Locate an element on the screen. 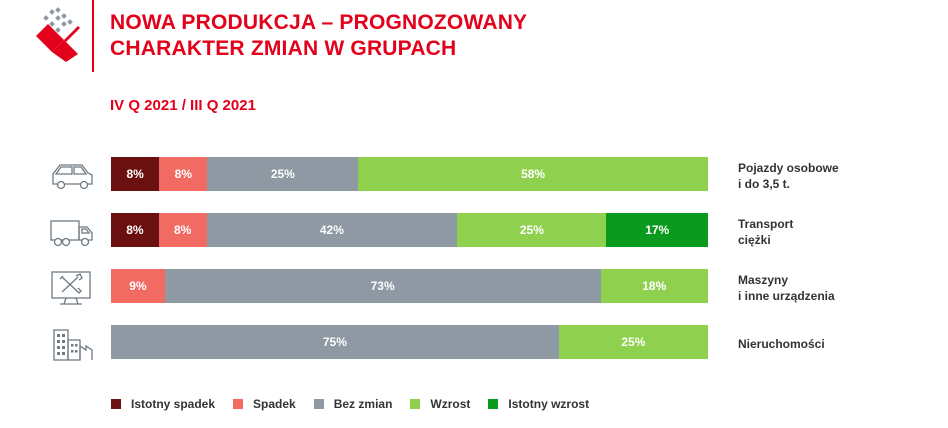 The height and width of the screenshot is (428, 948). category-label-2: Maszyny i inne urządzenia is located at coordinates (838, 288).